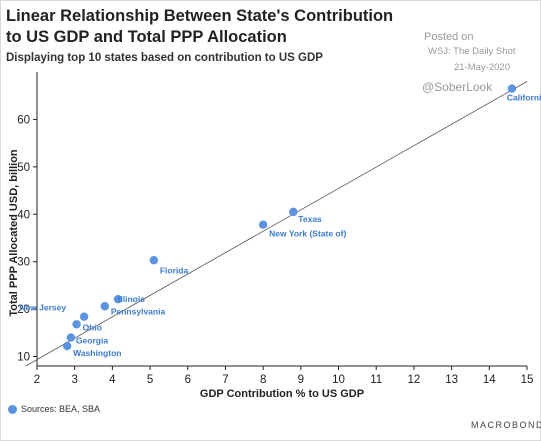 The width and height of the screenshot is (541, 441). I want to click on data-label: California, so click(524, 98).